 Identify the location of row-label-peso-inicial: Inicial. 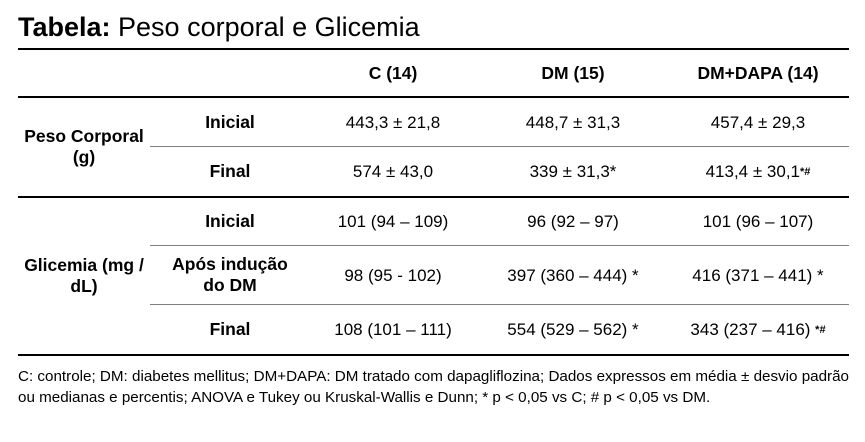
(230, 121).